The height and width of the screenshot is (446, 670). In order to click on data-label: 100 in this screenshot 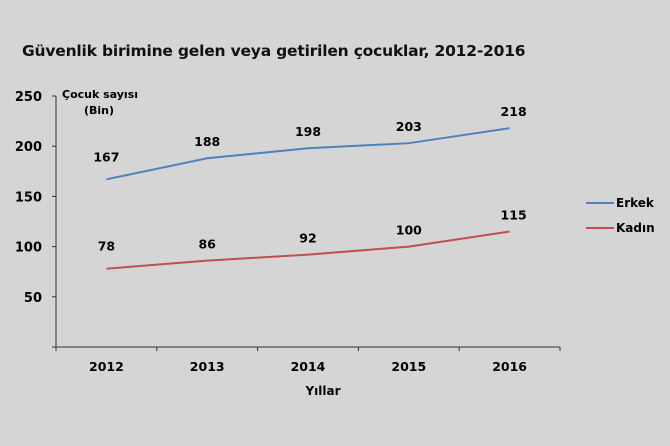, I will do `click(409, 230)`.